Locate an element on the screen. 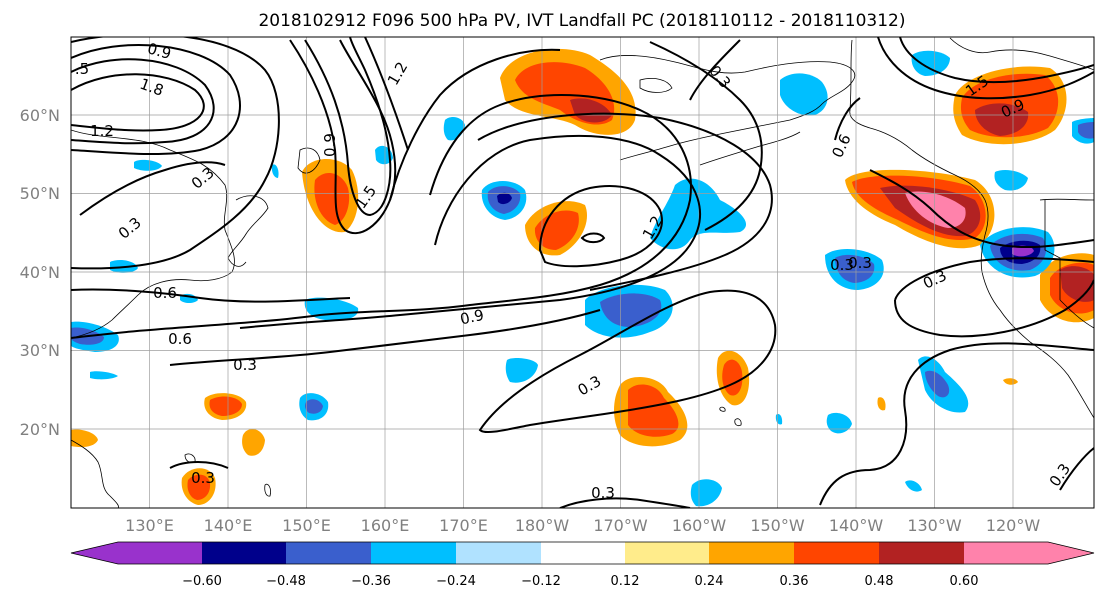  colorbar-tick-label: −0.12 is located at coordinates (541, 581).